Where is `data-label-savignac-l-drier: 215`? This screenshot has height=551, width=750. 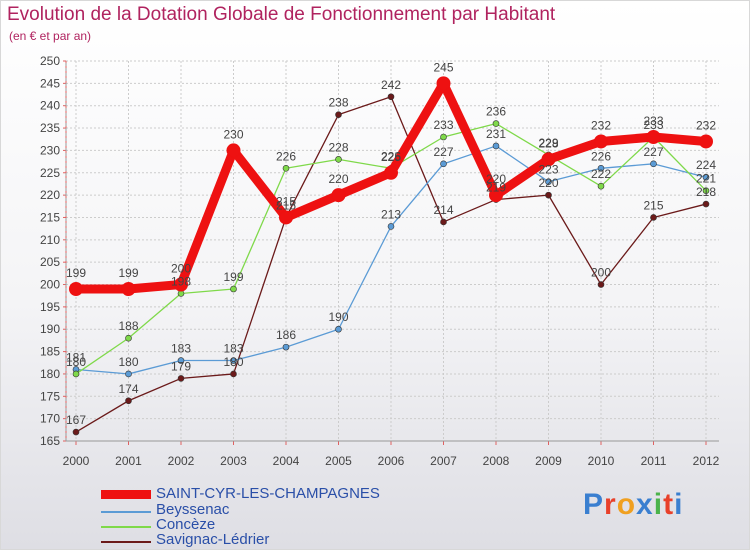
data-label-savignac-l-drier: 215 is located at coordinates (653, 205).